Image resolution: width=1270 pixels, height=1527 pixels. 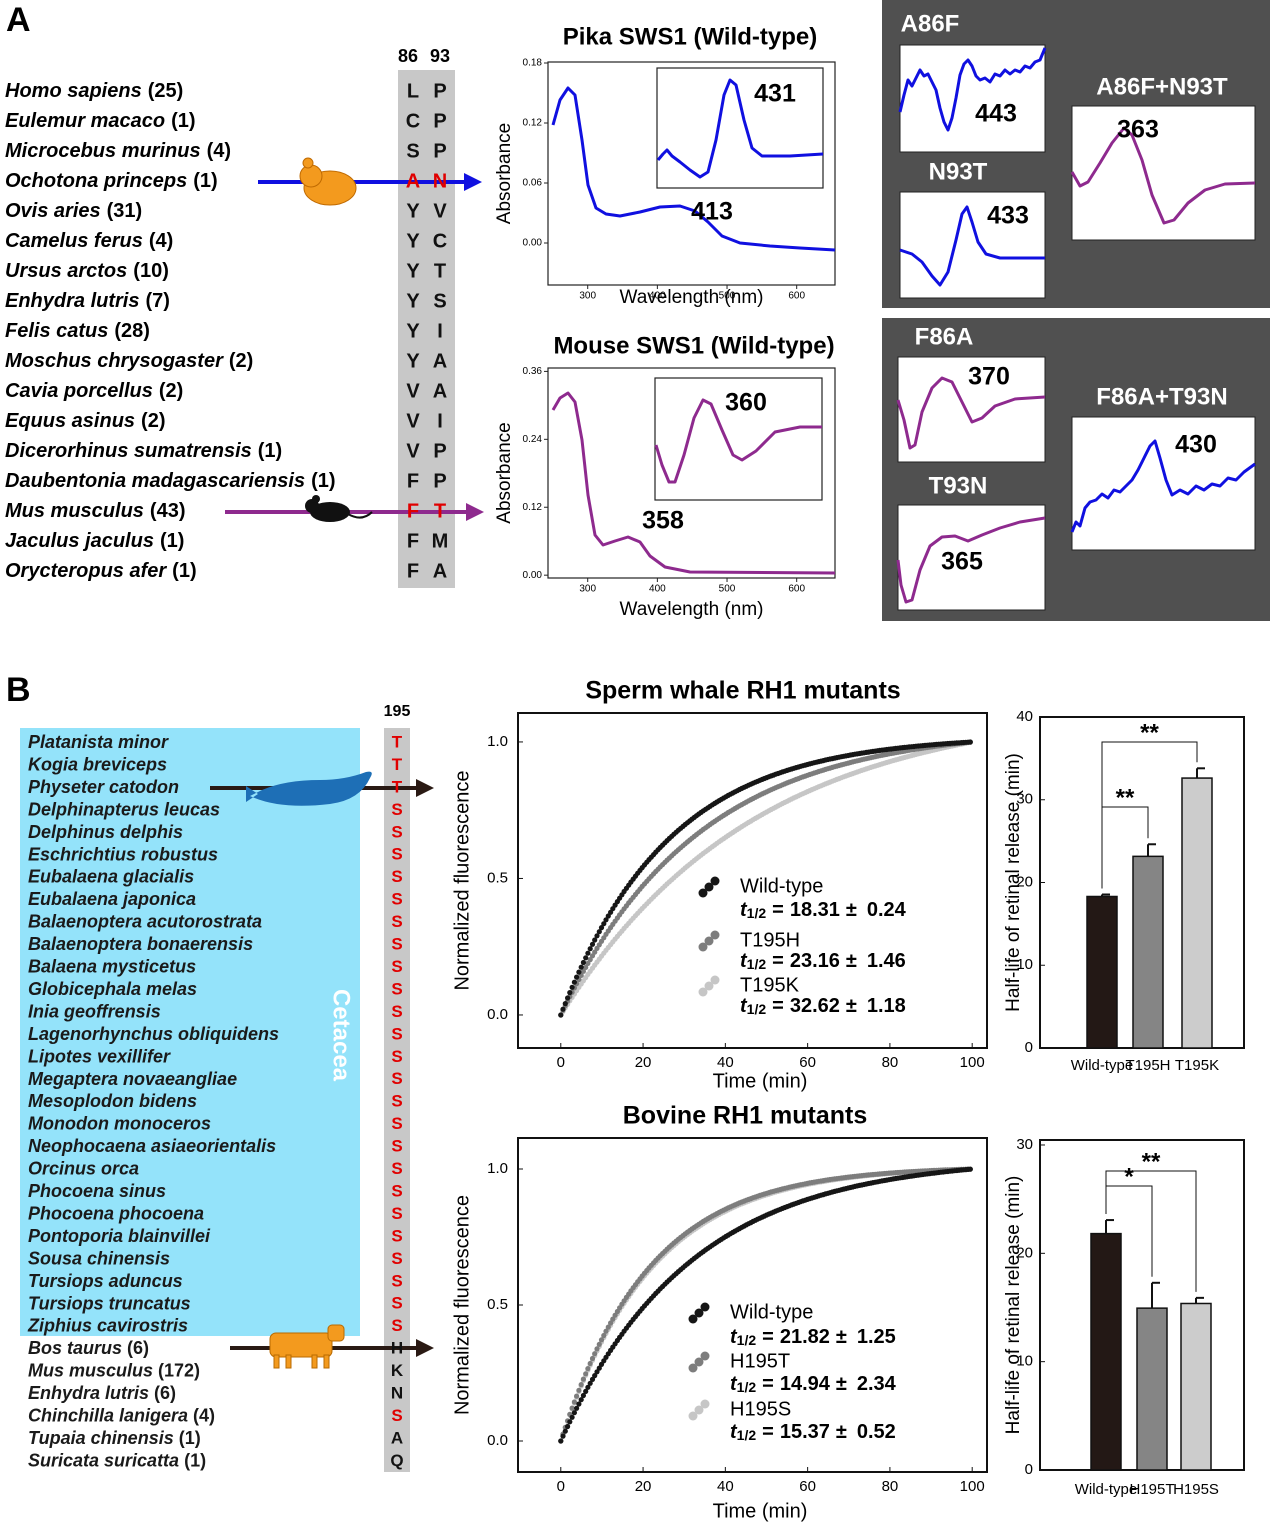 I want to click on stat-pm: ±, so click(x=841, y=1432).